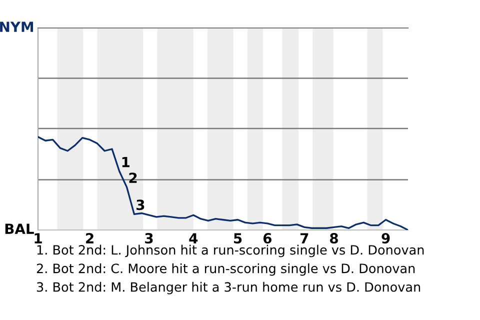  Describe the element at coordinates (140, 205) in the screenshot. I see `annotation: 3` at that location.